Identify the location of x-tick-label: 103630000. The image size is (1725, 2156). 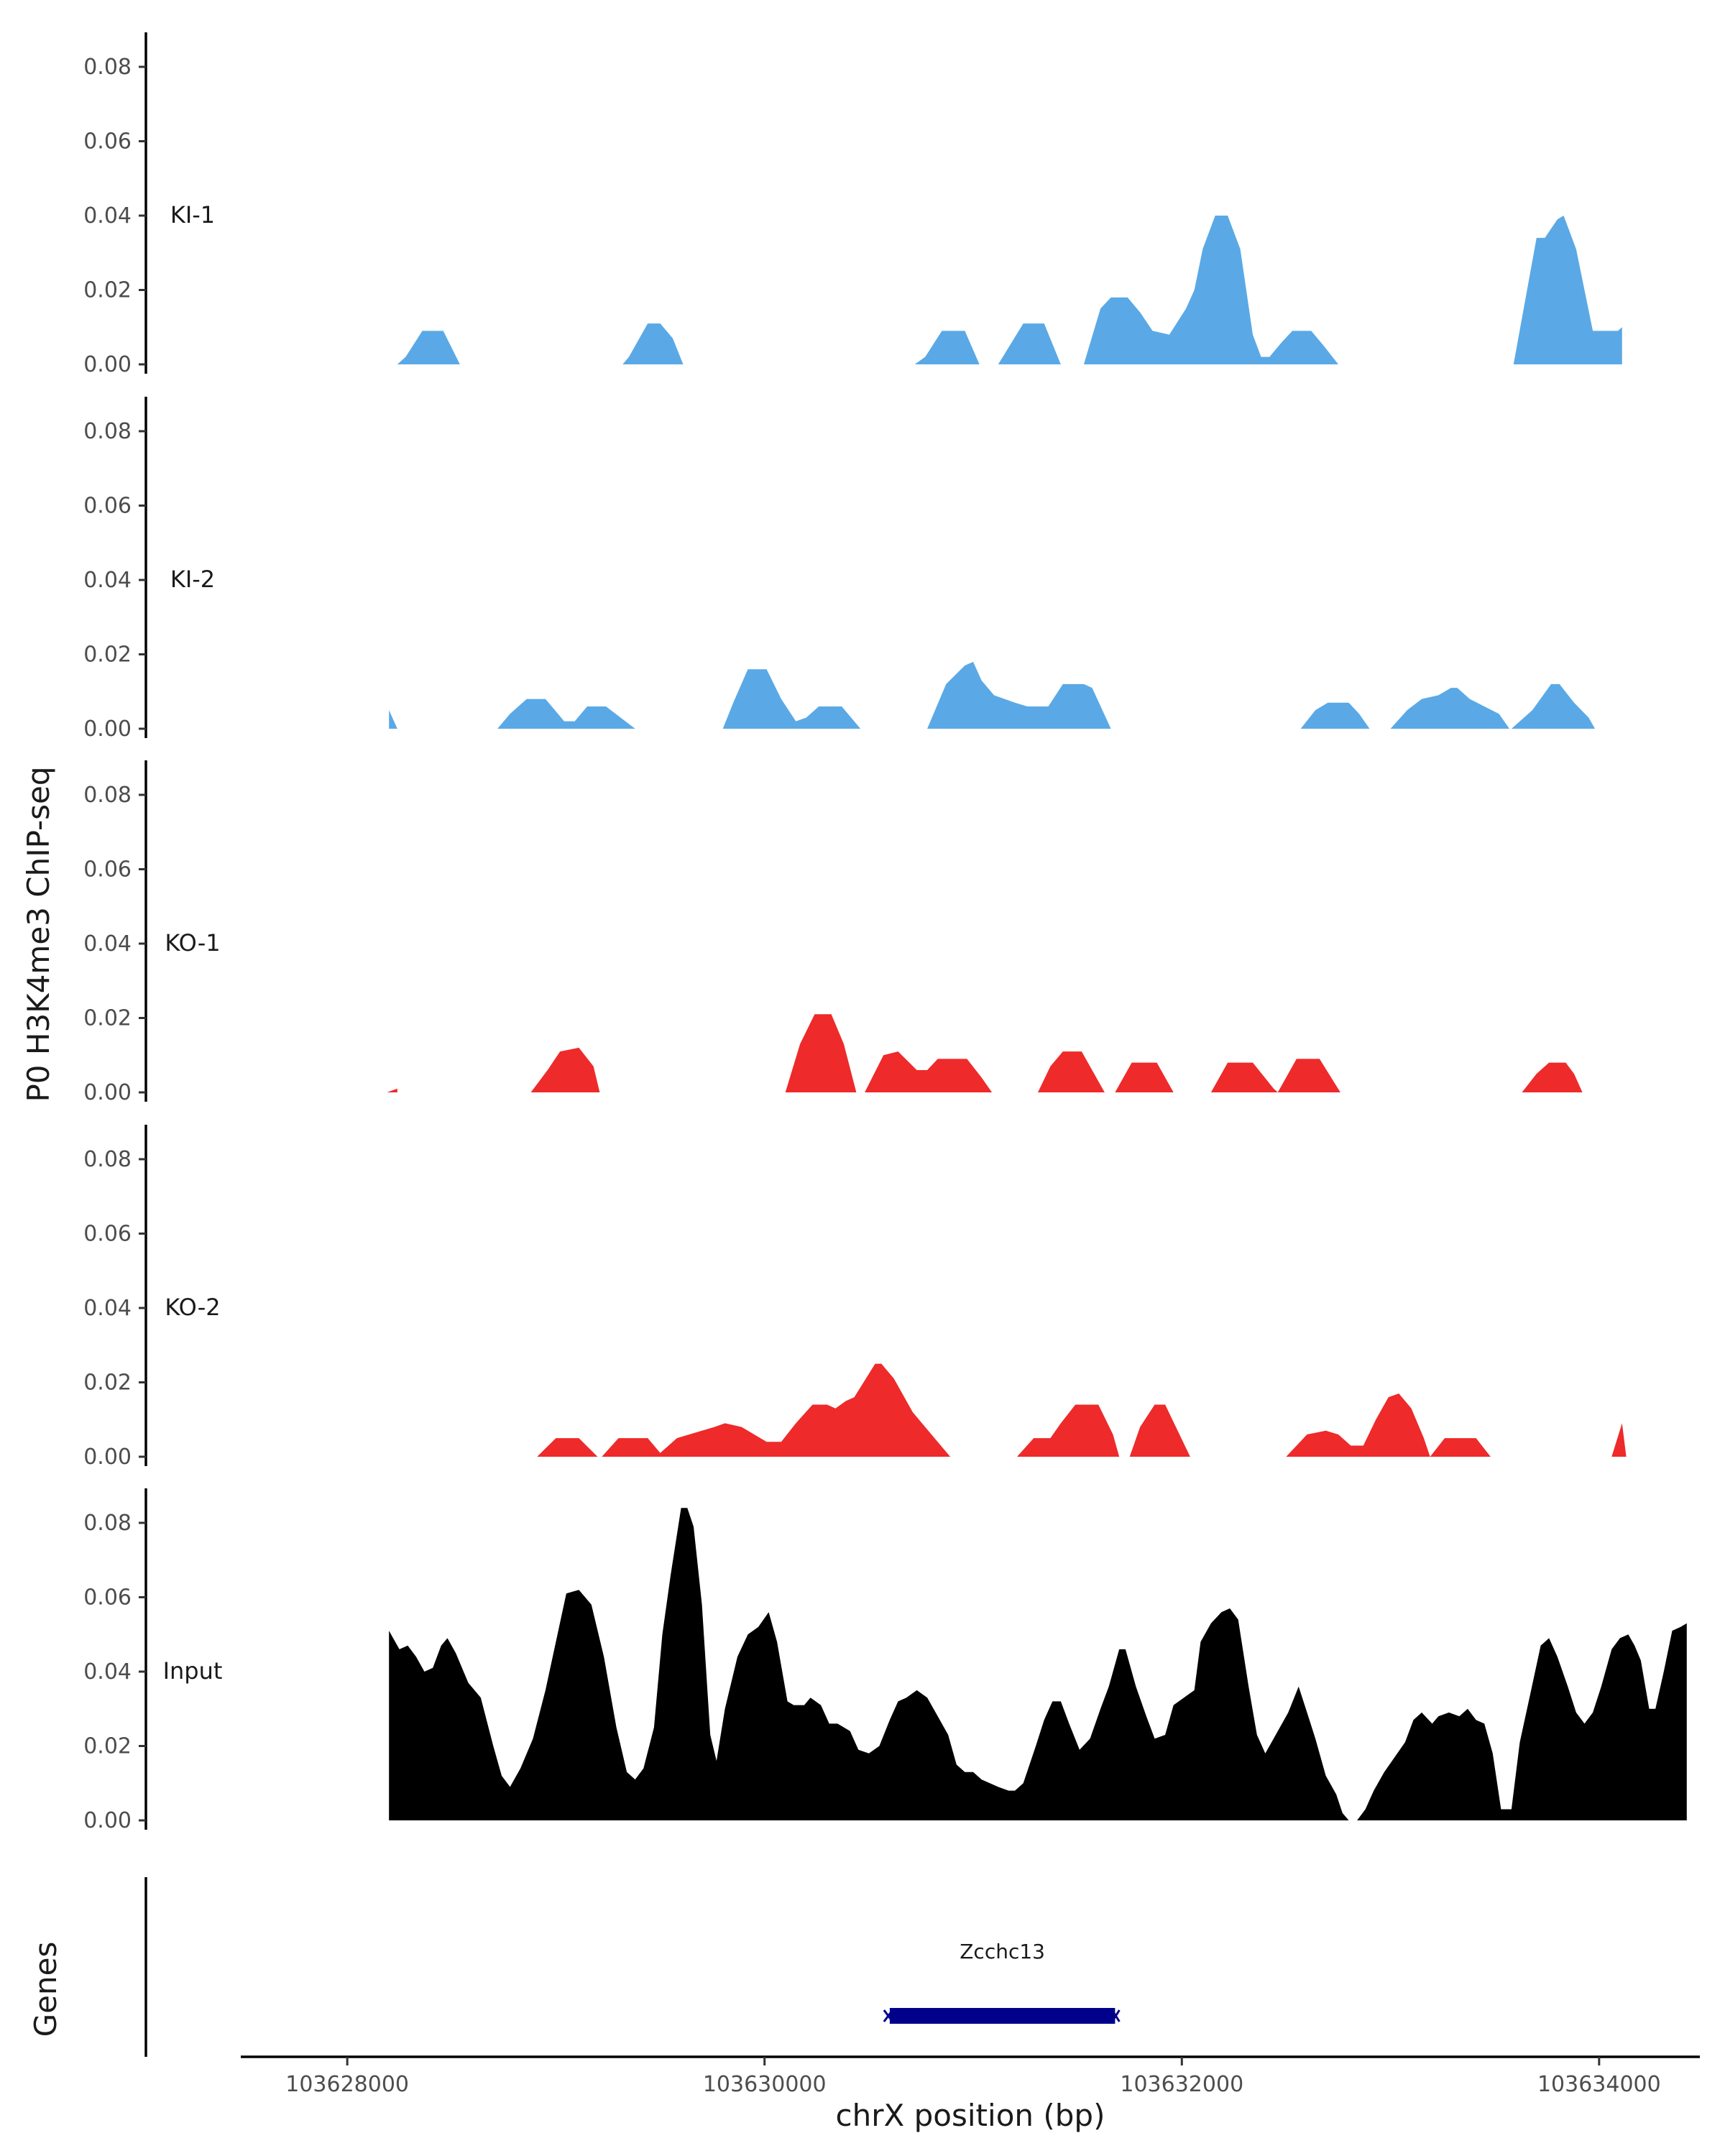
(765, 2084).